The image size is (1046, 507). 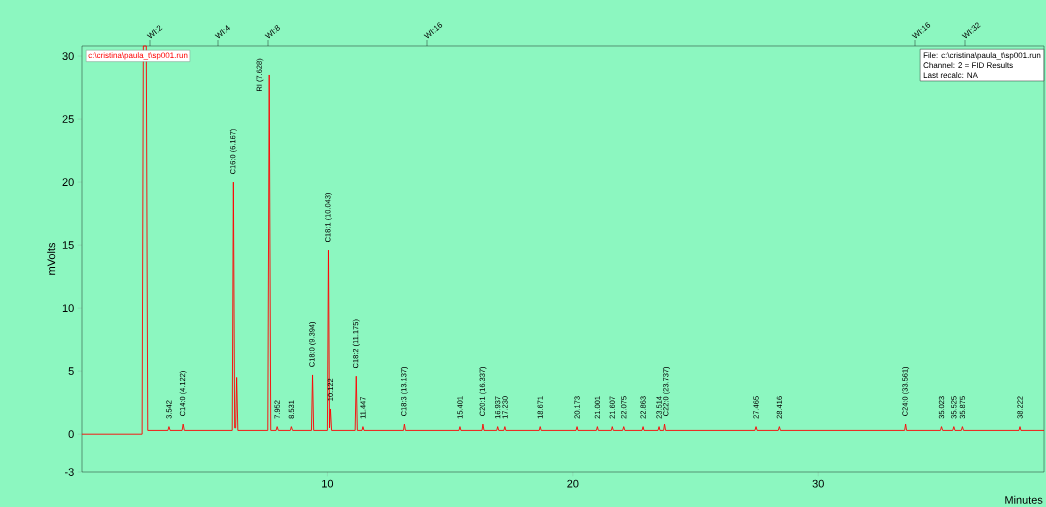 What do you see at coordinates (68, 245) in the screenshot?
I see `y-tick-label: 15` at bounding box center [68, 245].